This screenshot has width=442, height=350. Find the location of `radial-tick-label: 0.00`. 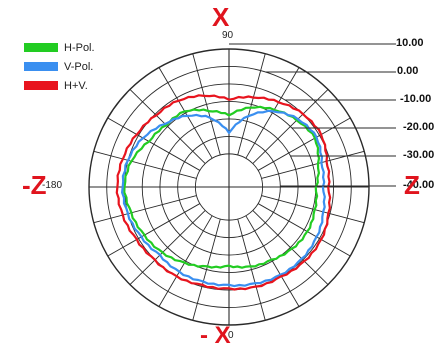

radial-tick-label: 0.00 is located at coordinates (408, 71).